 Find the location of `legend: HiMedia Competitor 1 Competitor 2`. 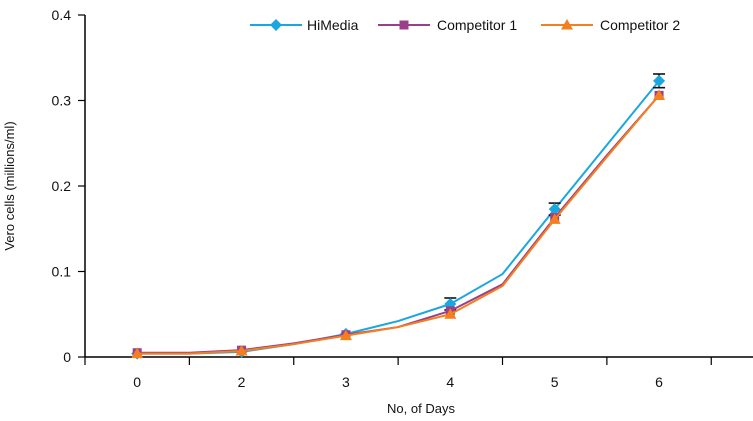

legend: HiMedia Competitor 1 Competitor 2 is located at coordinates (465, 25).